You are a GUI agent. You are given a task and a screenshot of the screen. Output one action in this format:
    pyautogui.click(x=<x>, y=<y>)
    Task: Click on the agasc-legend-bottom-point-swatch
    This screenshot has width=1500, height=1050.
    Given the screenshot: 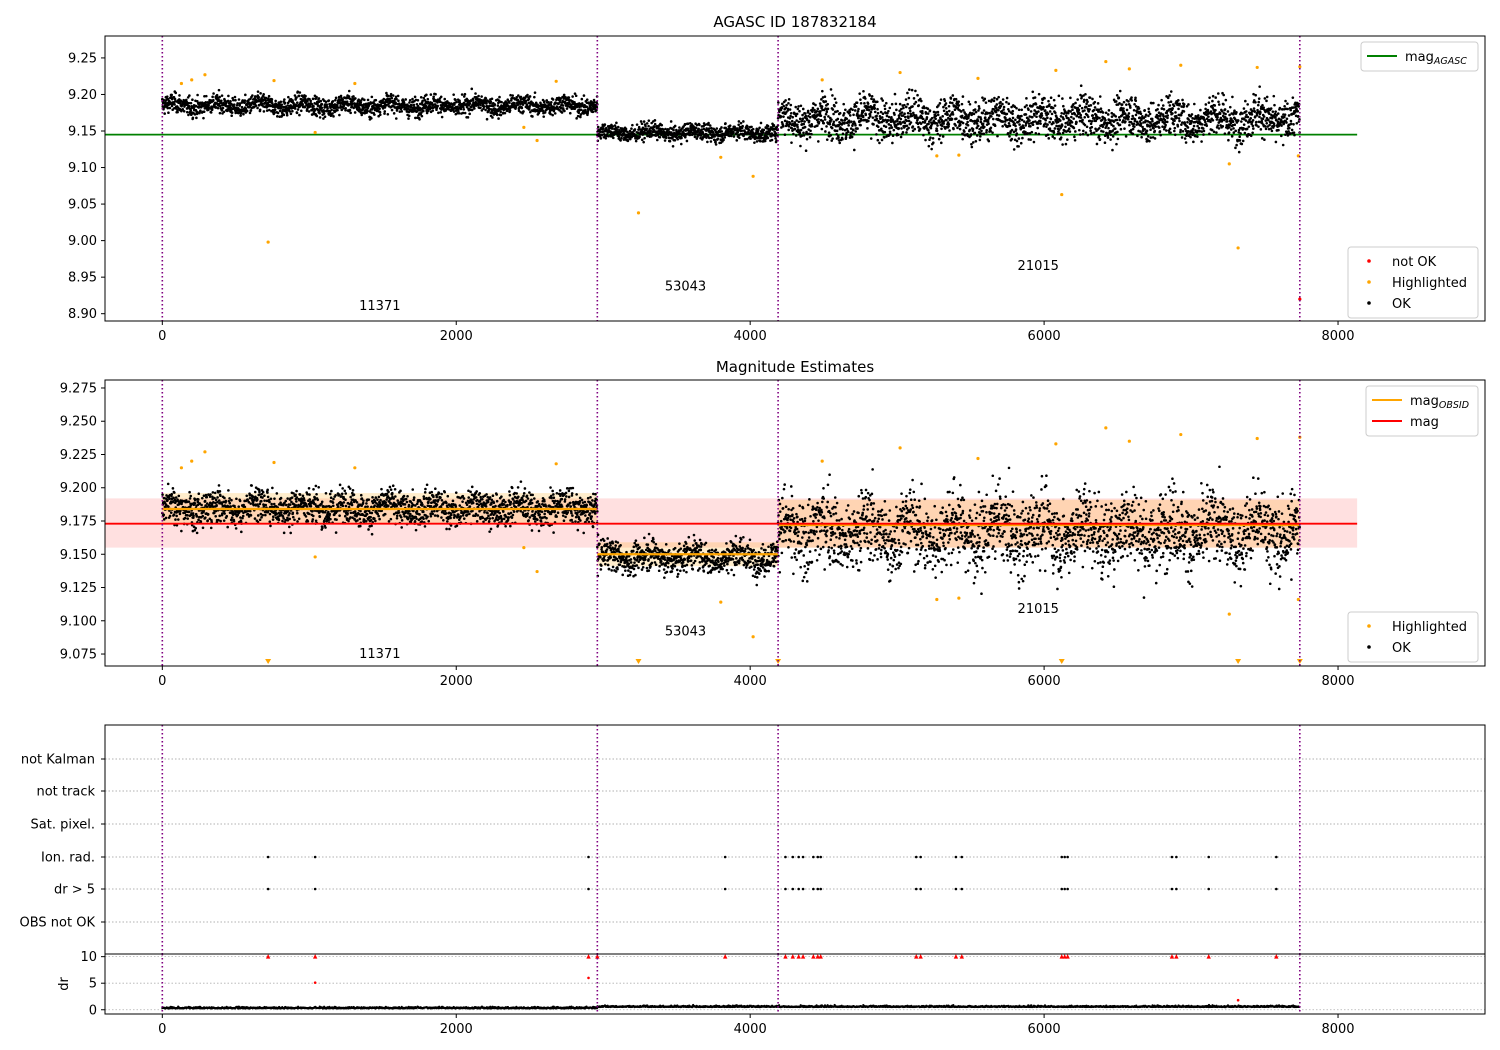 What is the action you would take?
    pyautogui.click(x=1369, y=261)
    